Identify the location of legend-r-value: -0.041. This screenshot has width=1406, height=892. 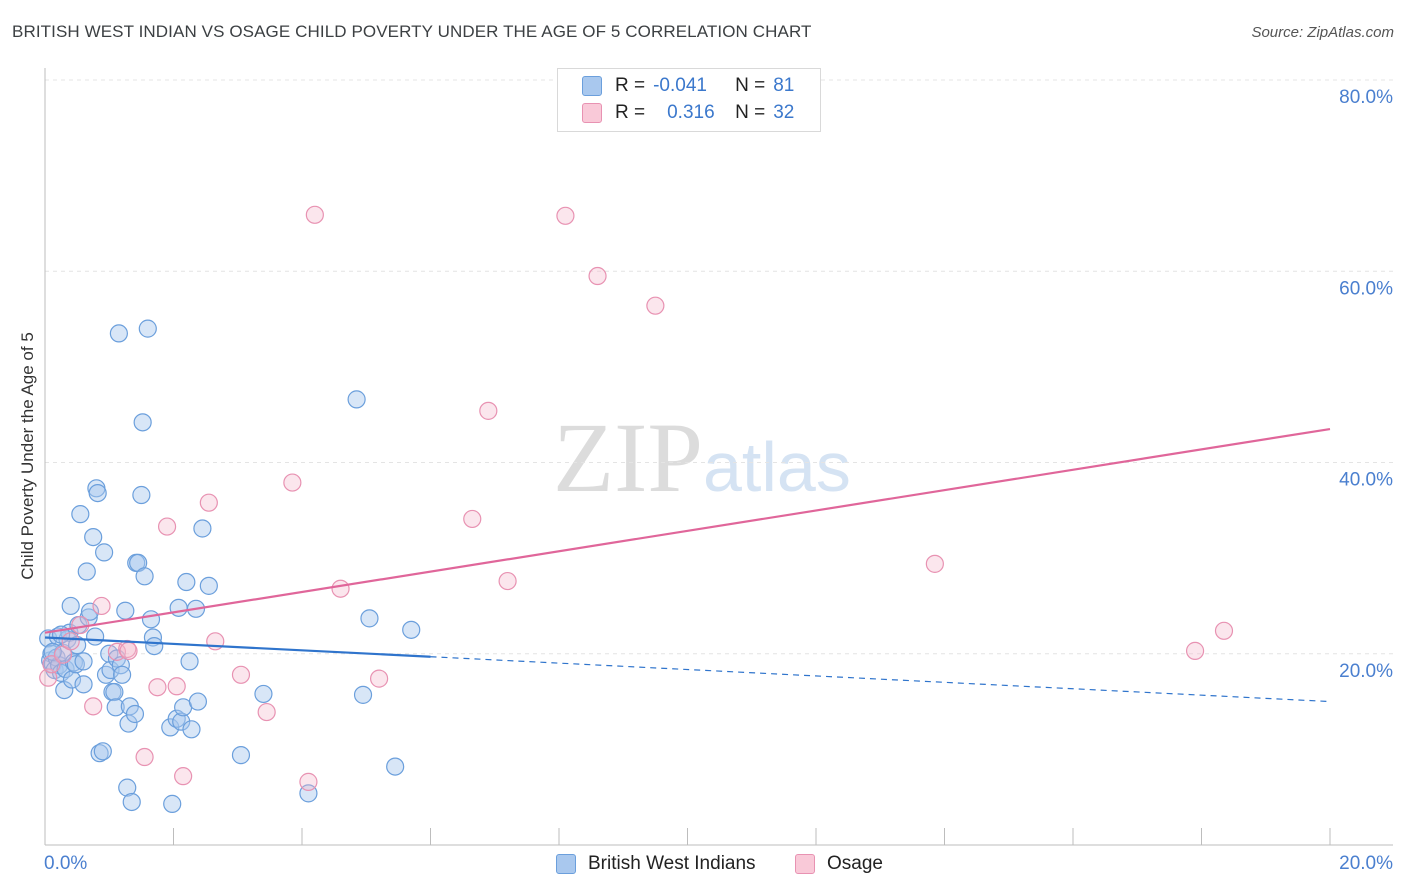
(680, 85).